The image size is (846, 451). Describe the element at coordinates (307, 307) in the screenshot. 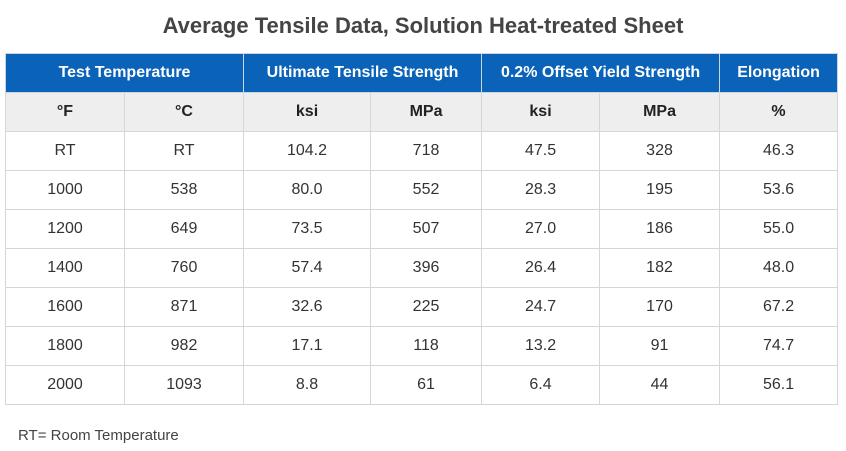

I see `table-cell: 32.6` at that location.